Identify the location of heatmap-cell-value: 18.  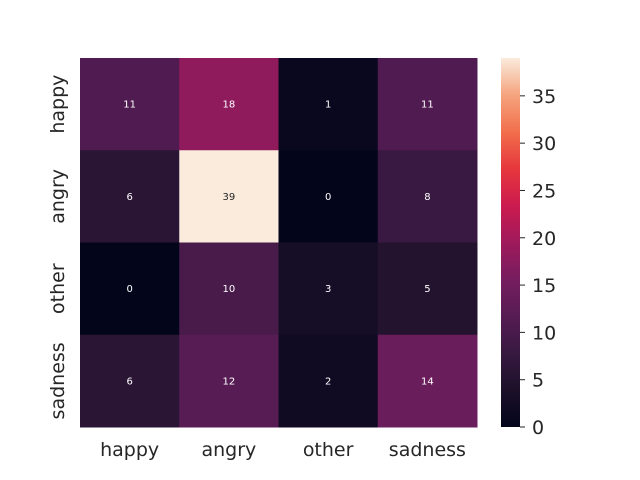
(229, 105).